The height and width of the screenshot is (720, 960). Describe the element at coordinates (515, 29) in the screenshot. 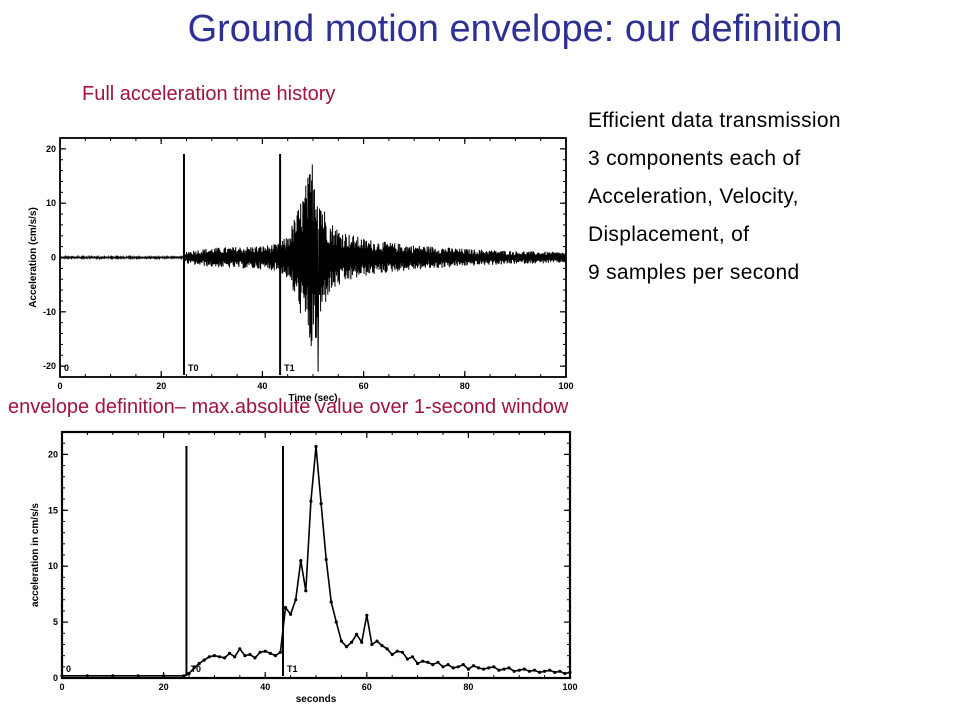

I see `slide-title: Ground motion envelope: our definition` at that location.